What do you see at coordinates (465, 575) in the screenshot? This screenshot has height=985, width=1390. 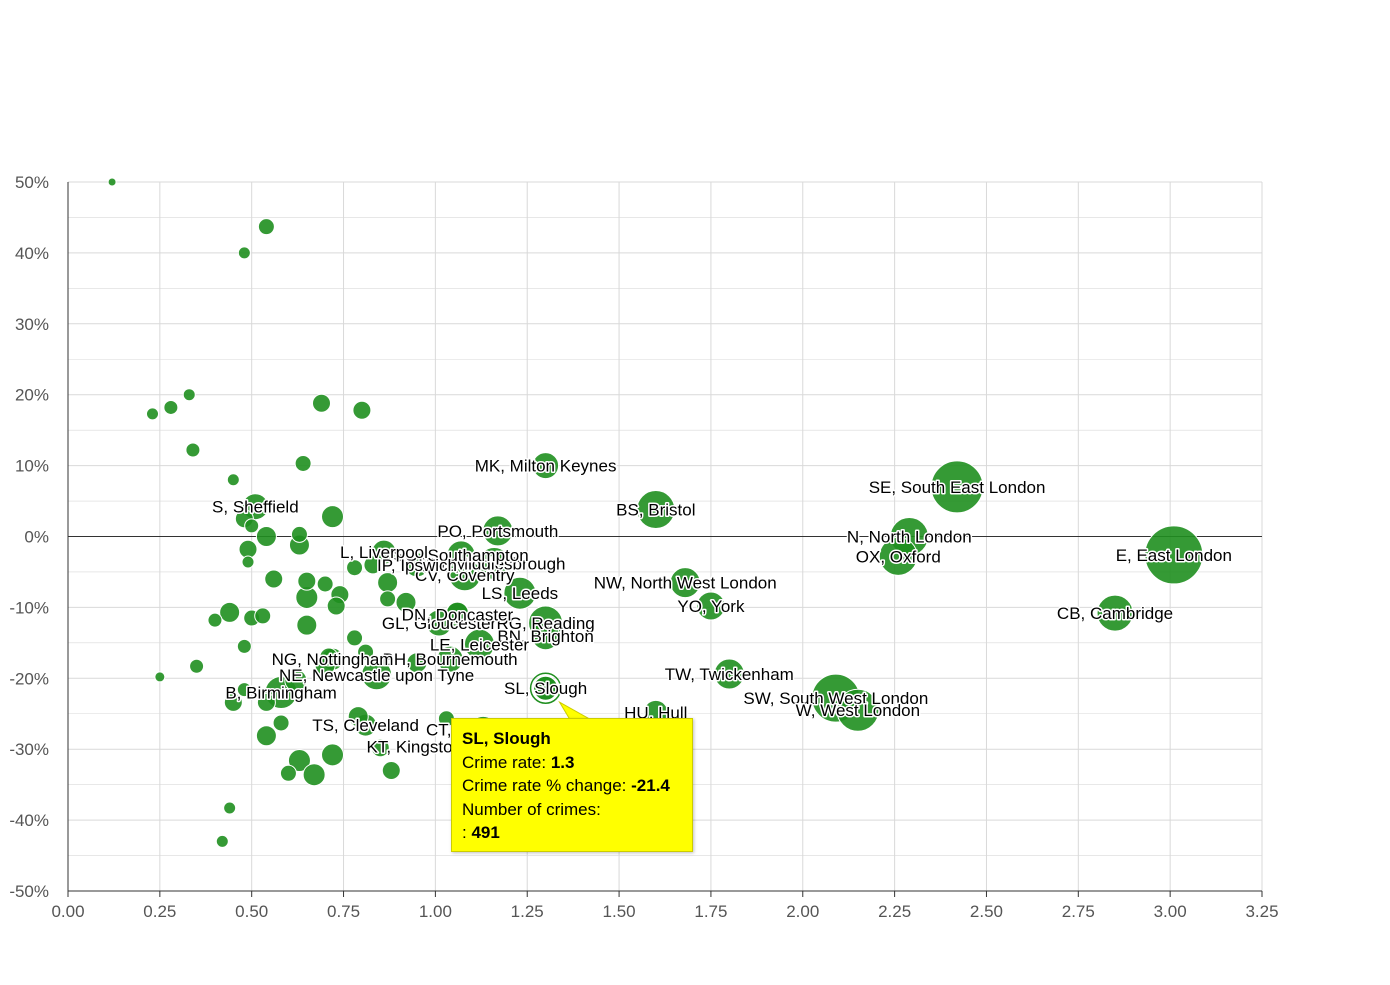 I see `data-label-halo: CV, Coventry` at bounding box center [465, 575].